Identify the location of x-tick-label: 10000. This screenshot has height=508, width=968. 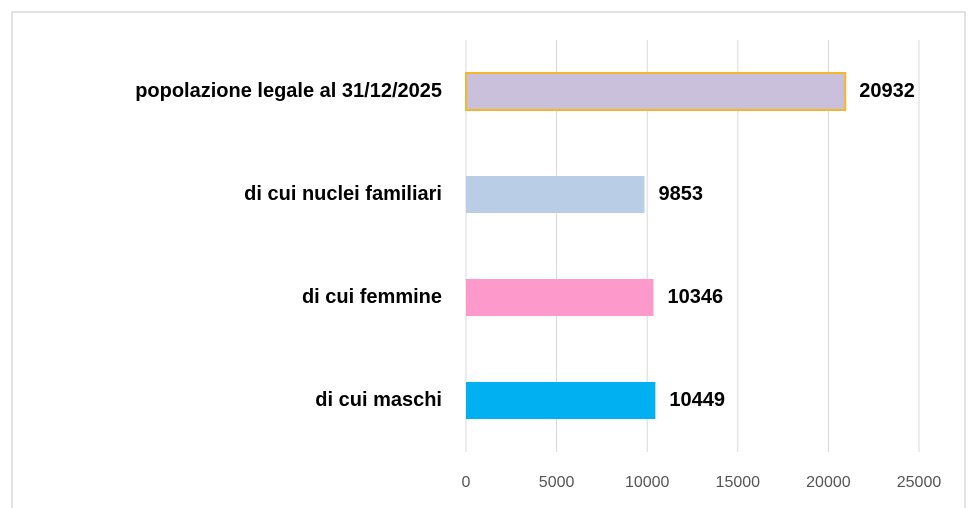
(647, 482).